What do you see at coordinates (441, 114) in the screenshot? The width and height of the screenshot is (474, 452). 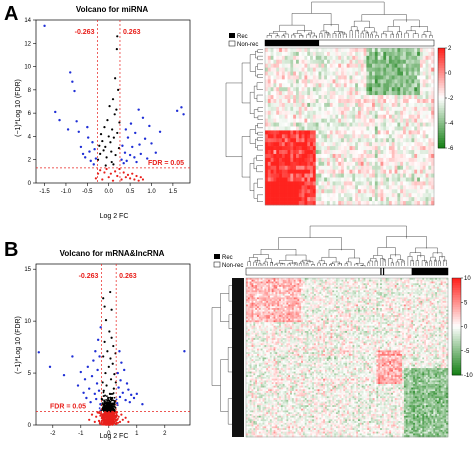 I see `colorbar-segment` at bounding box center [441, 114].